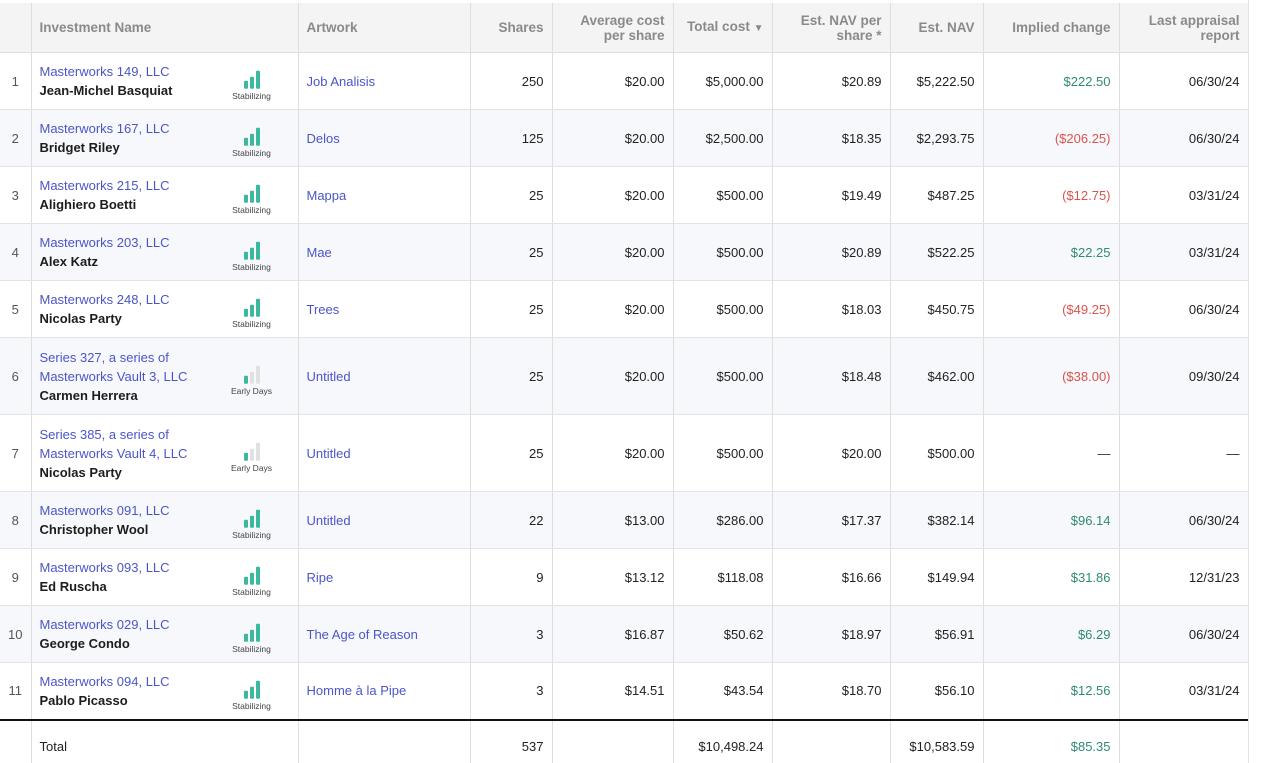 The width and height of the screenshot is (1266, 763). I want to click on artist-name: Alighiero Boetti, so click(88, 204).